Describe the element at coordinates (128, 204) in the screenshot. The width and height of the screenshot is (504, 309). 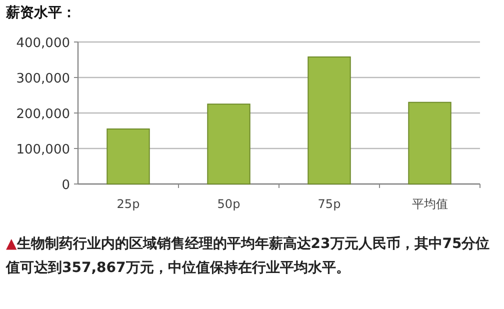
I see `x-tick-label: 25p` at that location.